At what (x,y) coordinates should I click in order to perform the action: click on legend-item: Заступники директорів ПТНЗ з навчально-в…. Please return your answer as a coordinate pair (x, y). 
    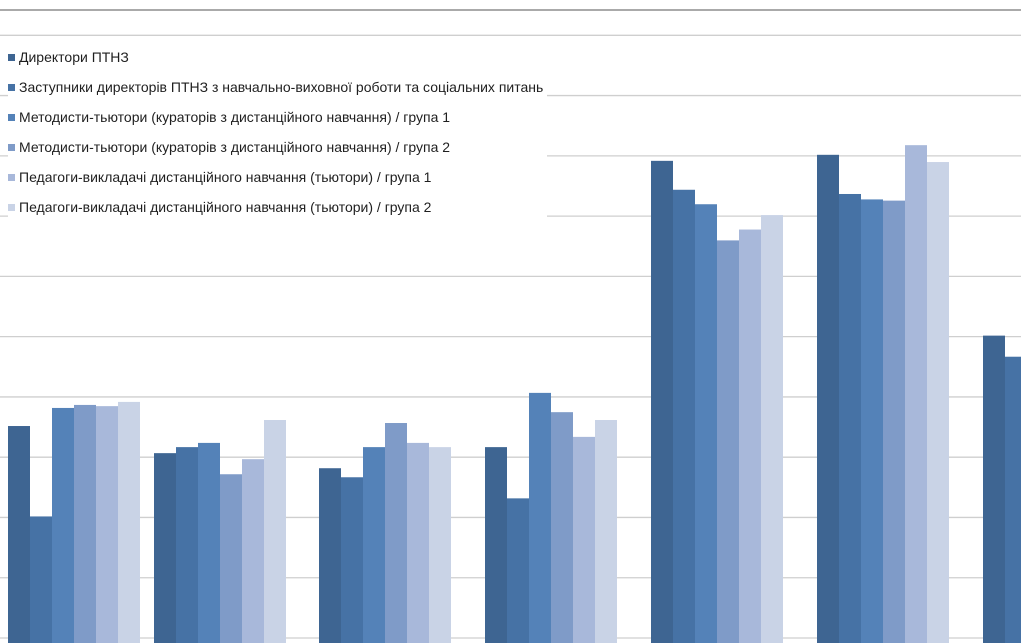
    Looking at the image, I should click on (275, 87).